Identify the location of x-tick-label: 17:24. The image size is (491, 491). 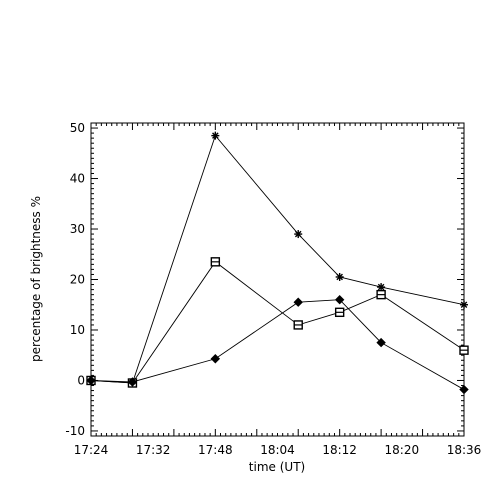
(91, 450).